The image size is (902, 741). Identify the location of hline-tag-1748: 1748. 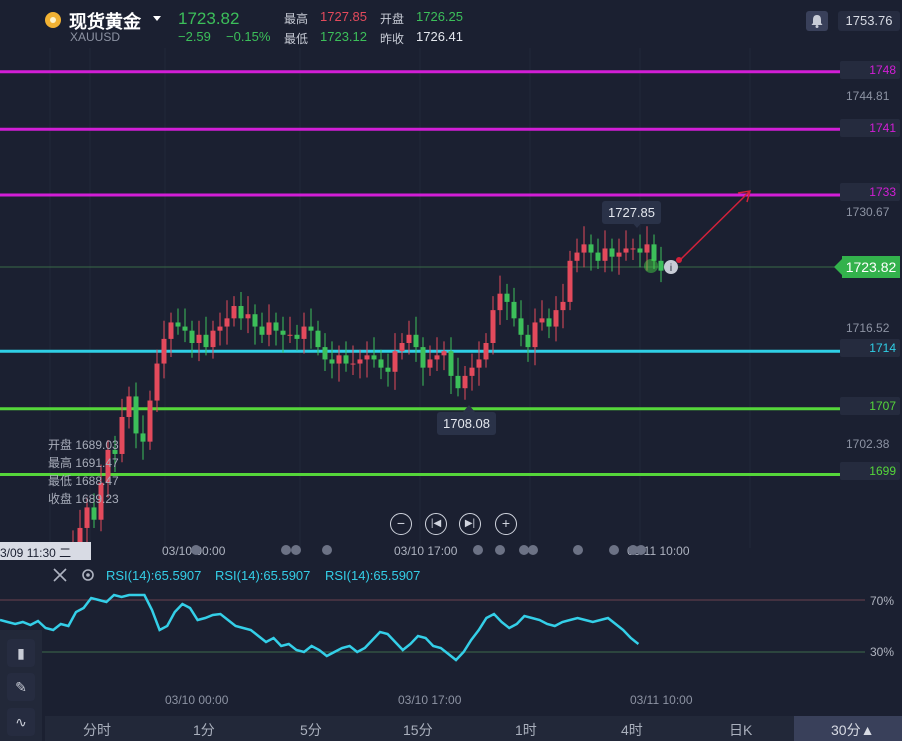
(870, 70).